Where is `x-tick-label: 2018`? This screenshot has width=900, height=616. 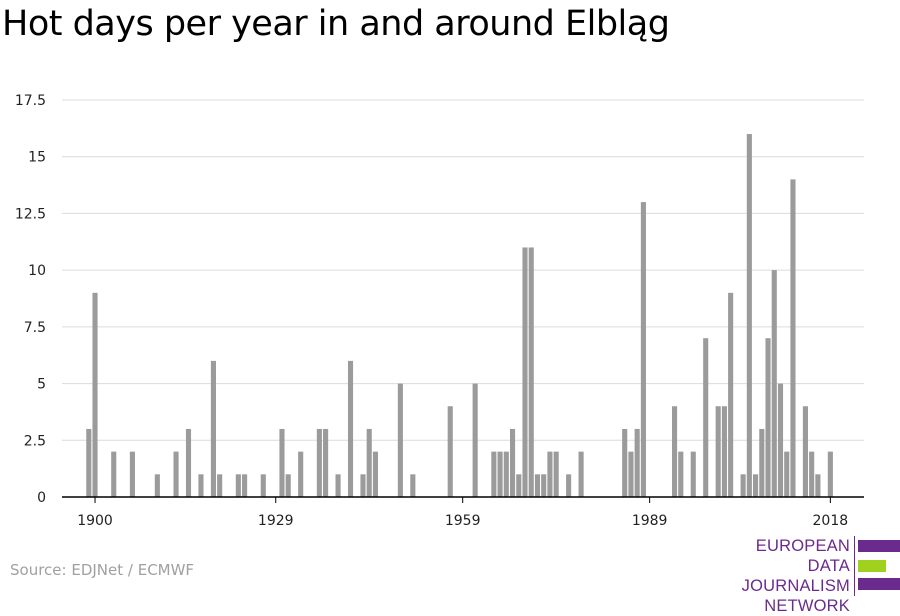 x-tick-label: 2018 is located at coordinates (831, 521).